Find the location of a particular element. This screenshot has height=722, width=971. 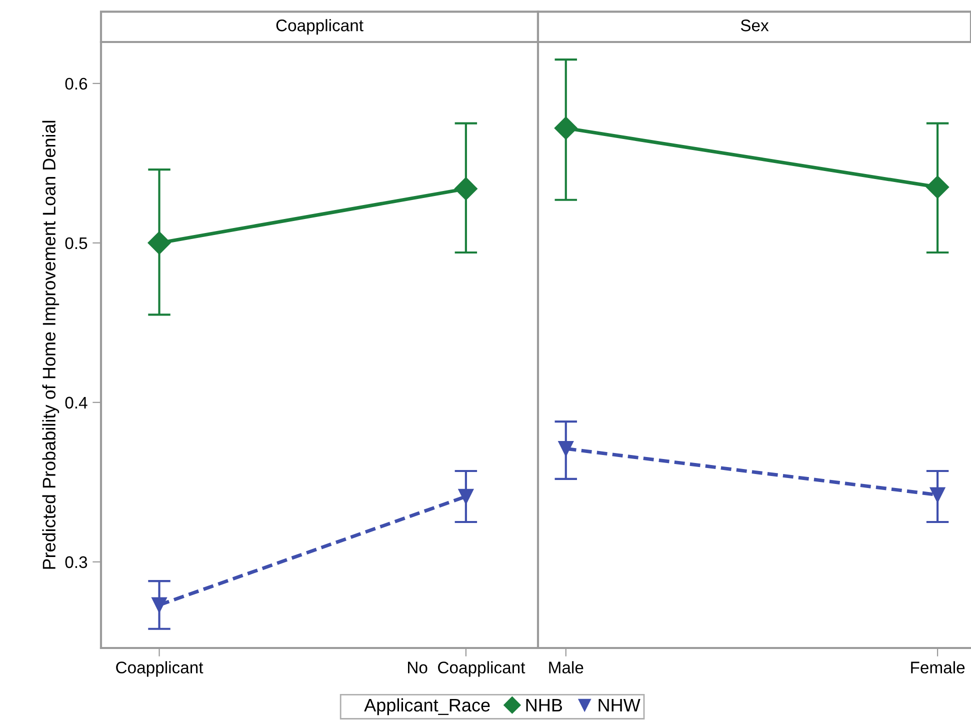

x-tick-label: Coapplicant is located at coordinates (160, 669).